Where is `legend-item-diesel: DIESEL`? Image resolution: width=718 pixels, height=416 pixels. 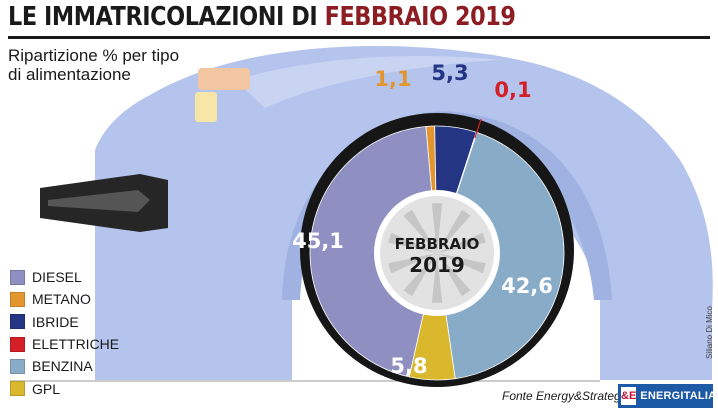
legend-item-diesel: DIESEL is located at coordinates (64, 277).